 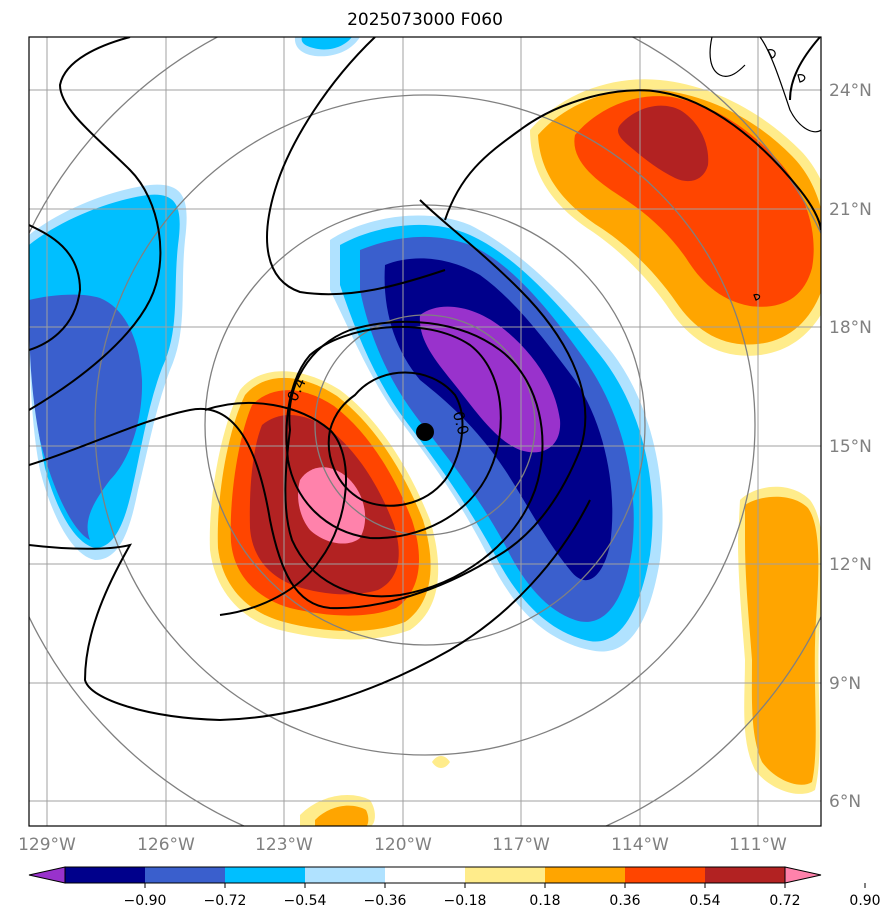 What do you see at coordinates (284, 845) in the screenshot?
I see `lon-label-123w: 123°W` at bounding box center [284, 845].